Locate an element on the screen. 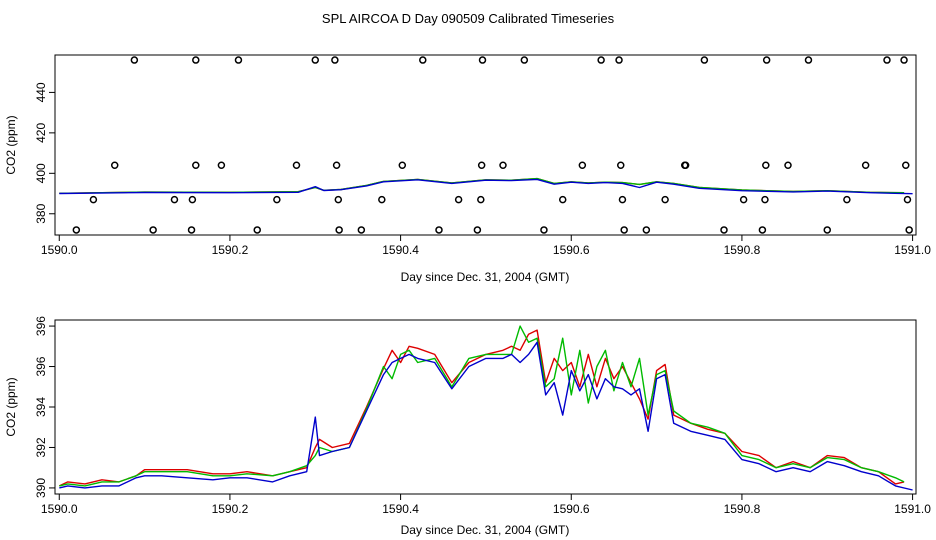 This screenshot has height=540, width=936. bottom-y-tick-label: 390 is located at coordinates (41, 488).